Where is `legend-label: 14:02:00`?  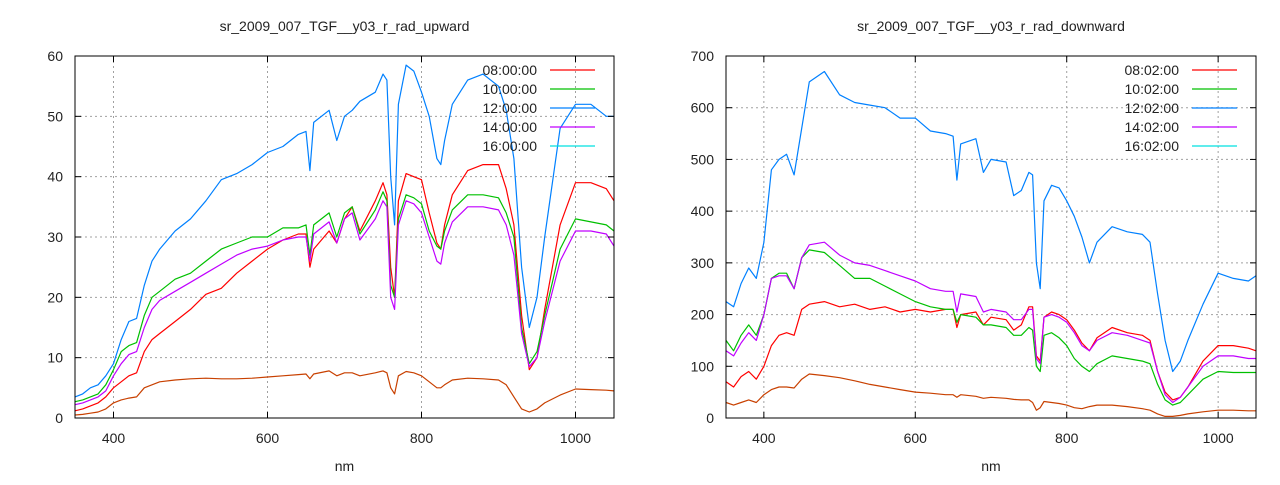 legend-label: 14:02:00 is located at coordinates (1152, 127).